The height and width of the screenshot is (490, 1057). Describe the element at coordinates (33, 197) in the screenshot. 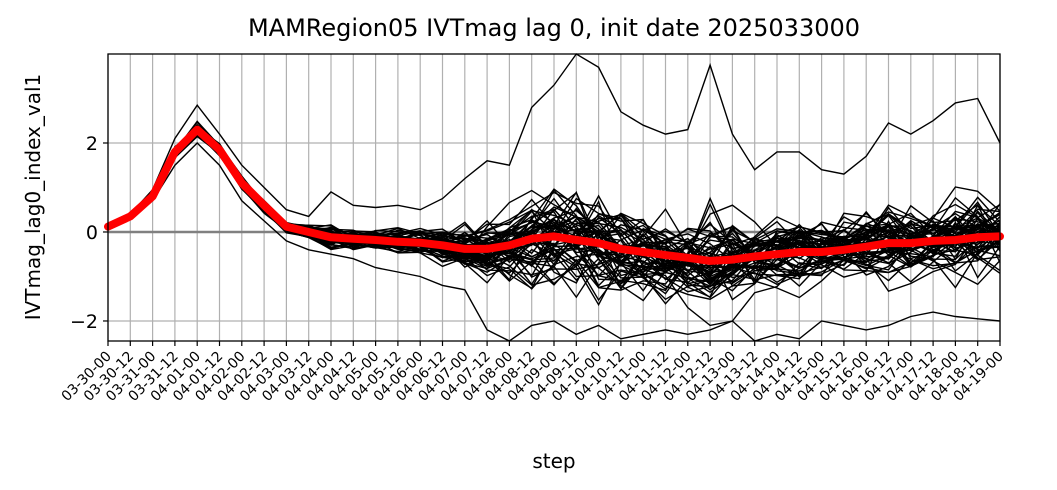

I see `y-axis-label: IVTmag_lag0_index_val1` at that location.